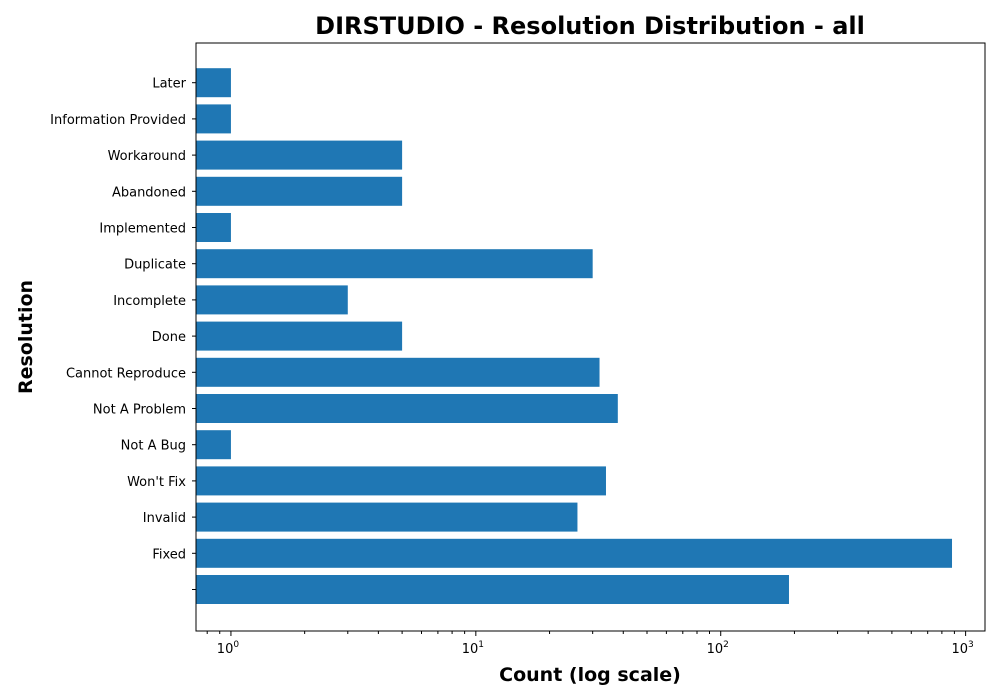 The height and width of the screenshot is (700, 1000). Describe the element at coordinates (149, 301) in the screenshot. I see `y-tick-label: Incomplete` at that location.